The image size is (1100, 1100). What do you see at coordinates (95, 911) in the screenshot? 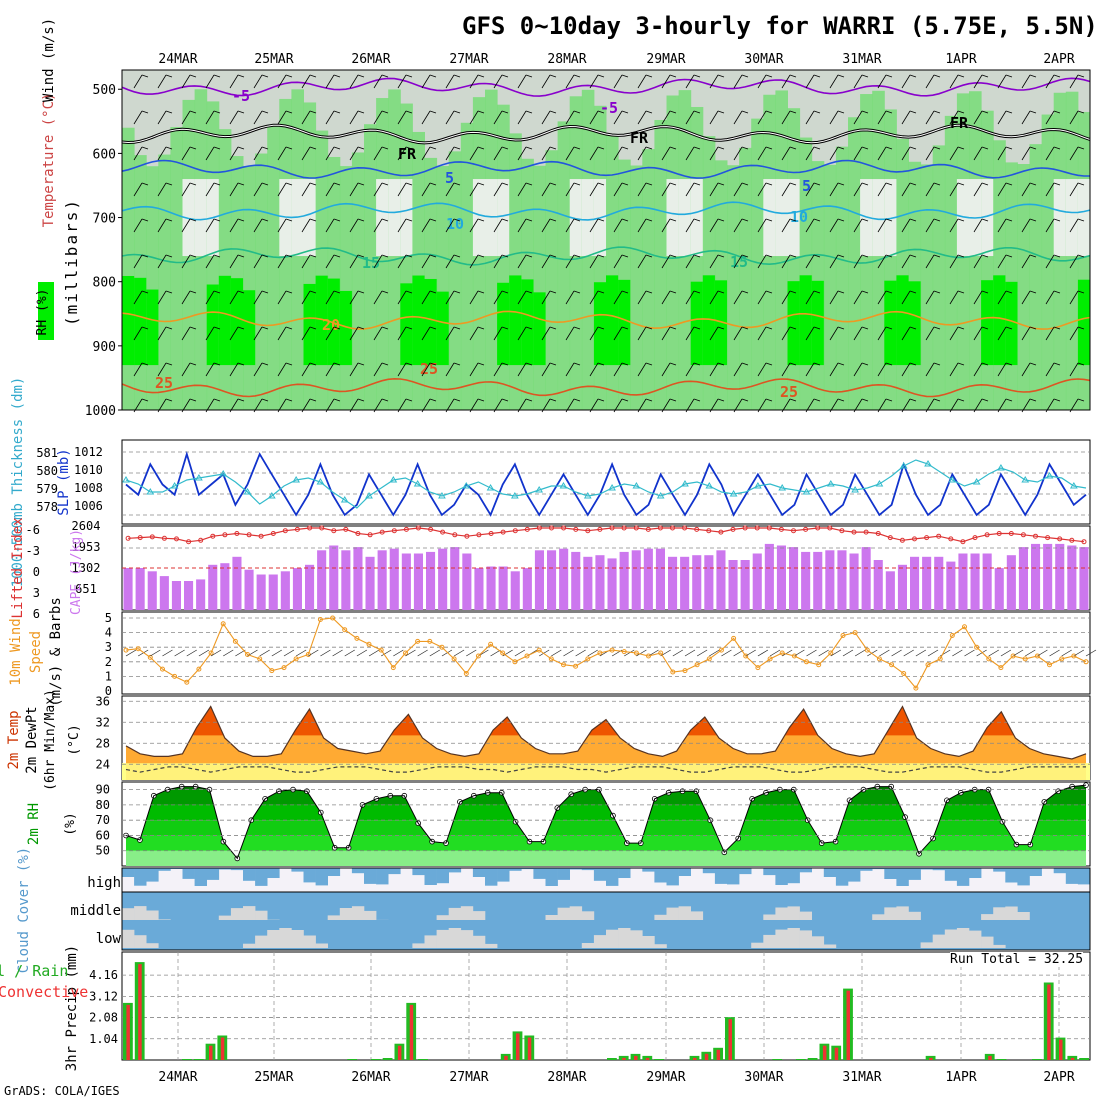
I see `cloud-row-label: middle` at bounding box center [95, 911].